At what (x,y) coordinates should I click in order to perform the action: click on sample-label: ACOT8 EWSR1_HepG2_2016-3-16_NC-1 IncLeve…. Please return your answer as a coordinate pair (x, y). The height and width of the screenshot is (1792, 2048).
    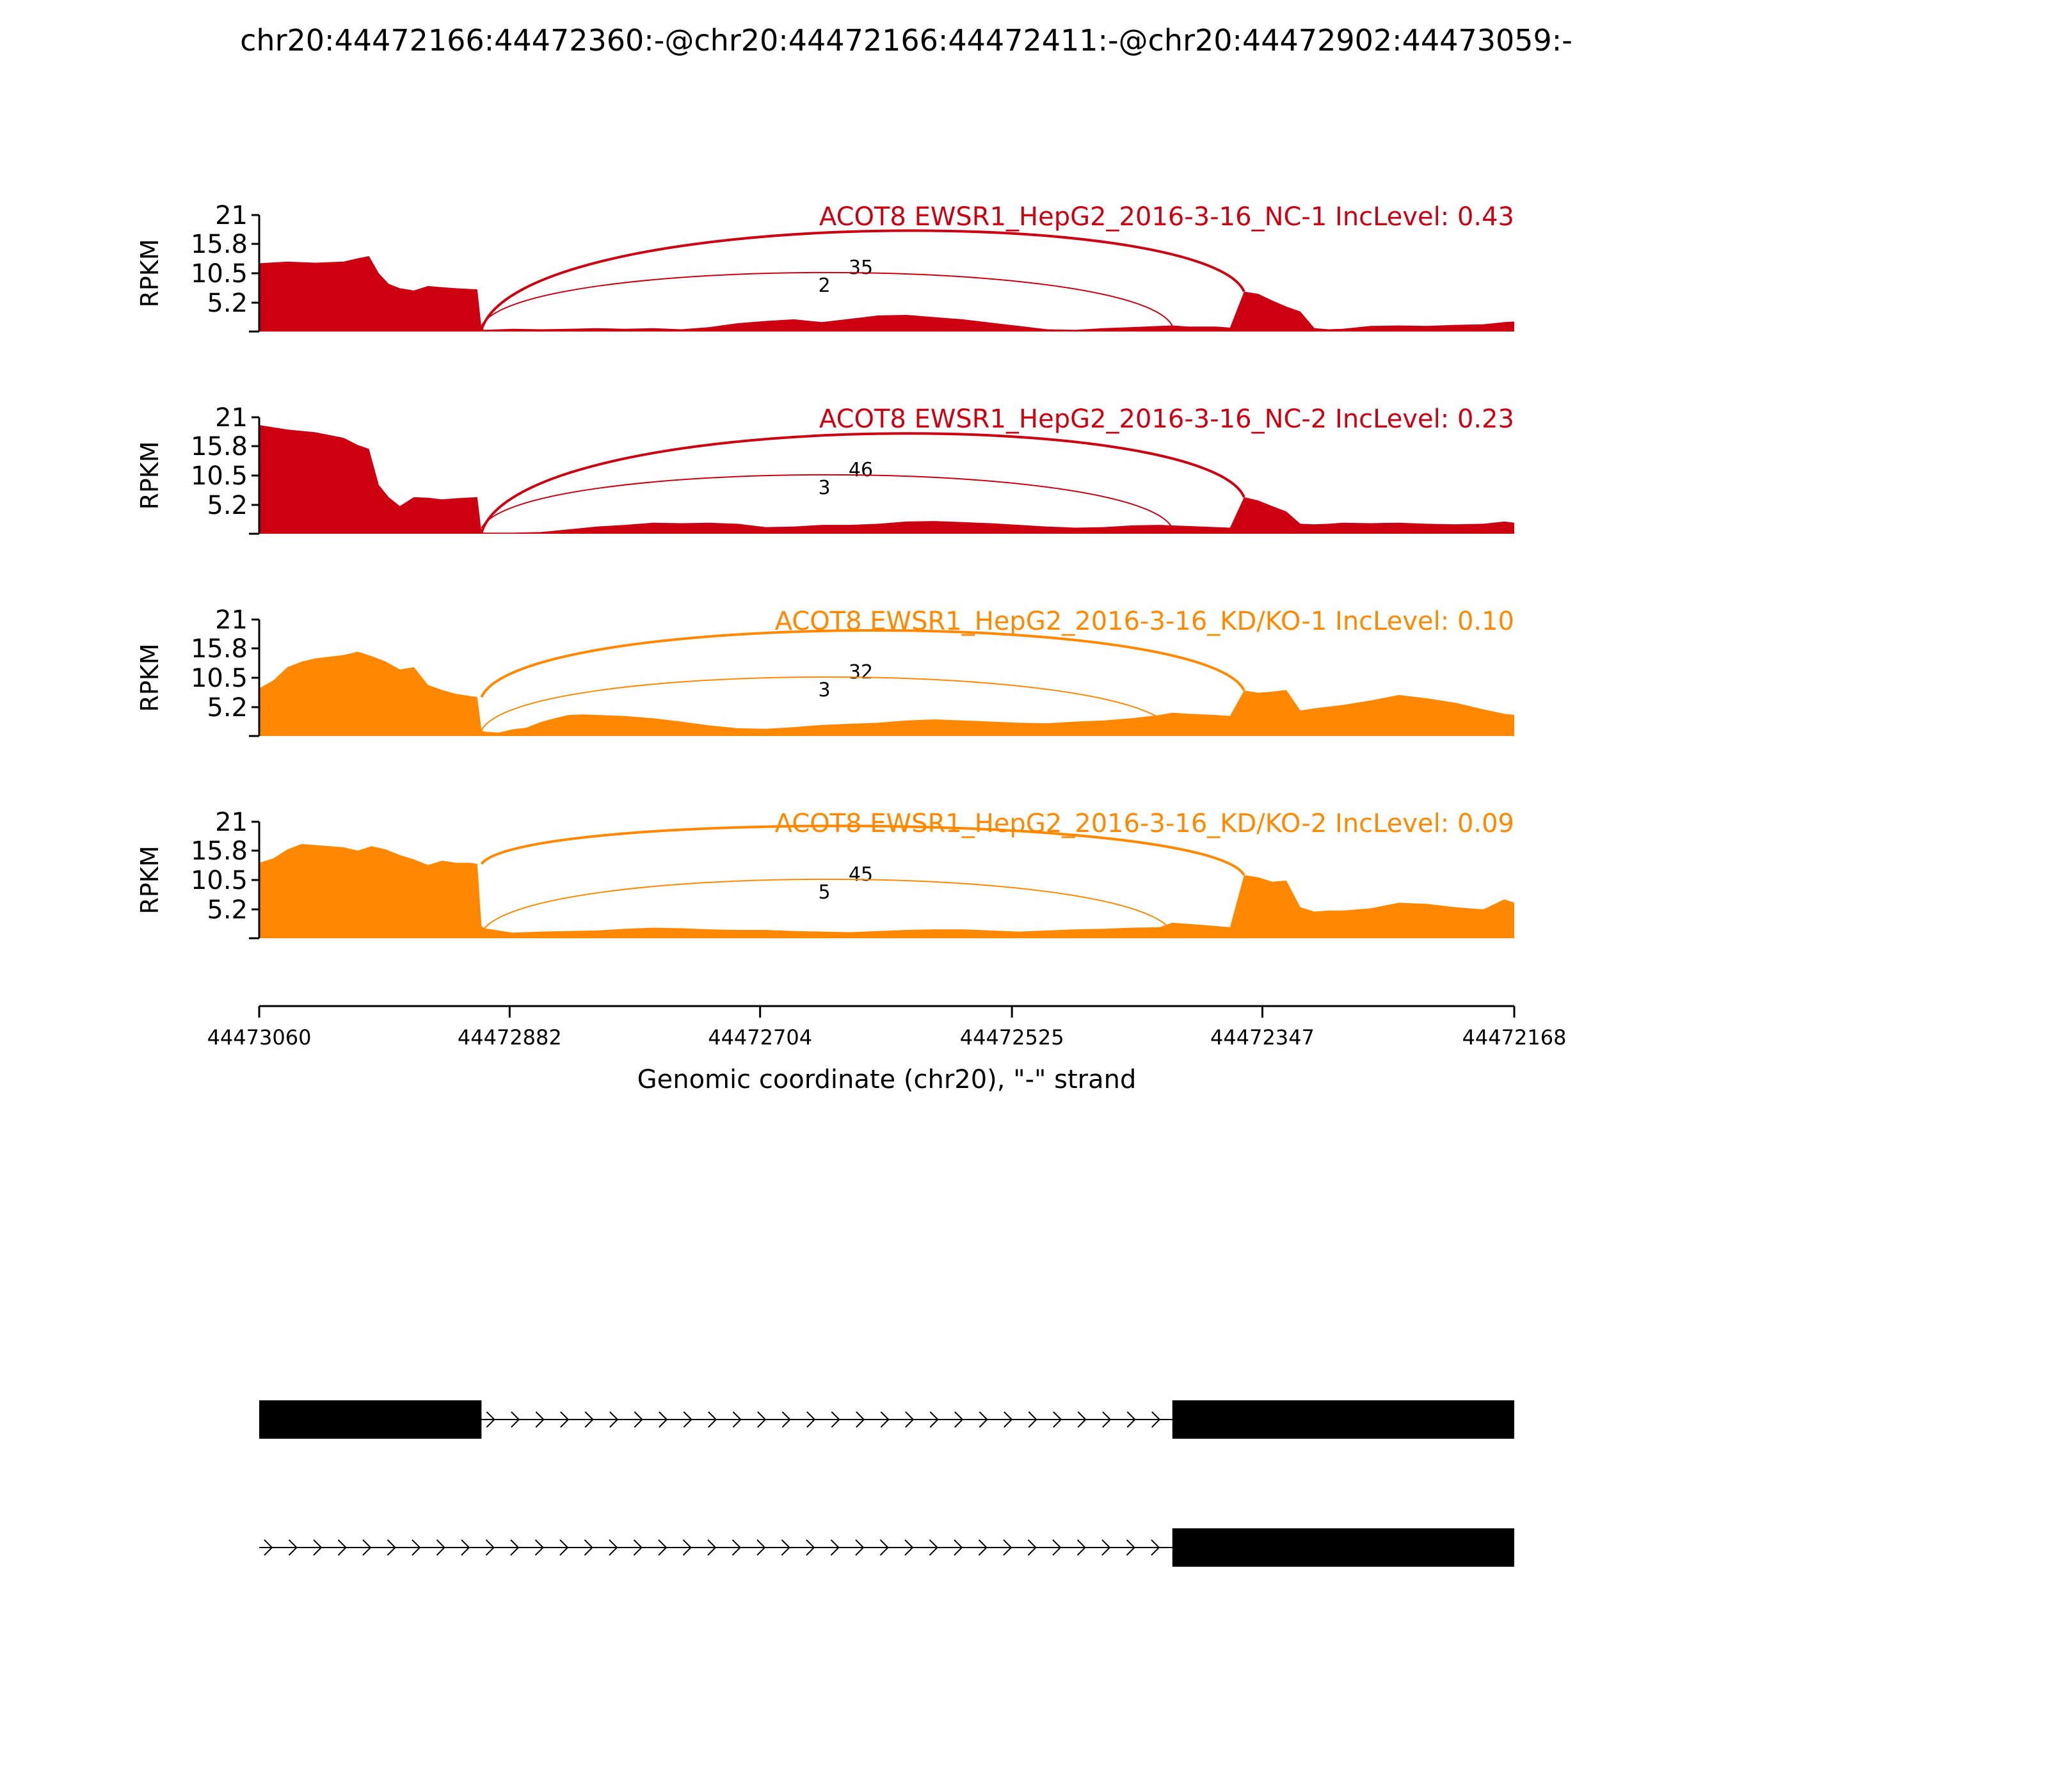
    Looking at the image, I should click on (1166, 217).